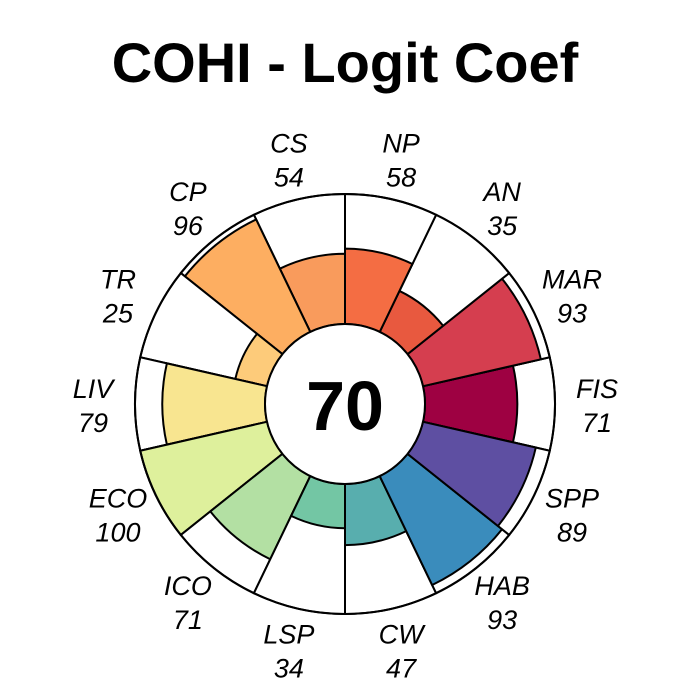 The width and height of the screenshot is (690, 690). Describe the element at coordinates (117, 532) in the screenshot. I see `petal-score-eco: 100` at that location.